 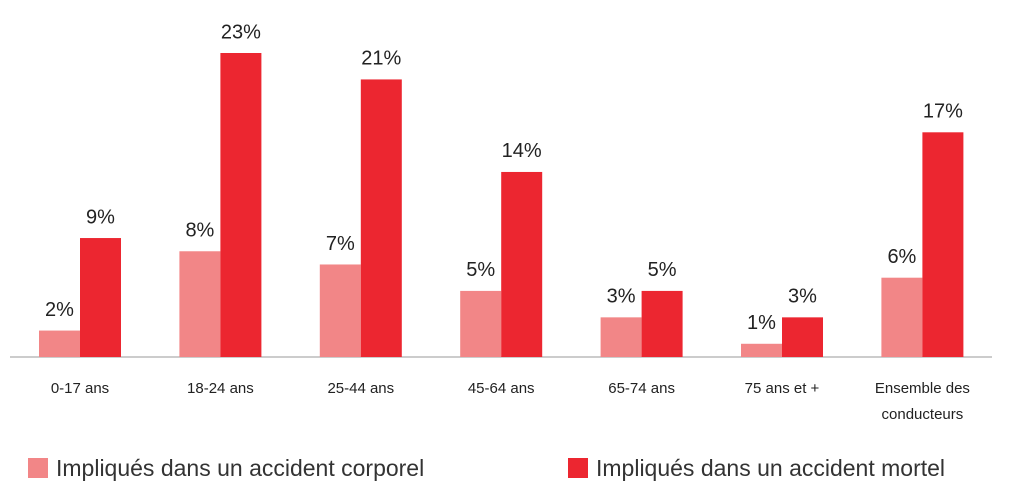 What do you see at coordinates (100, 217) in the screenshot?
I see `data-label: 9%` at bounding box center [100, 217].